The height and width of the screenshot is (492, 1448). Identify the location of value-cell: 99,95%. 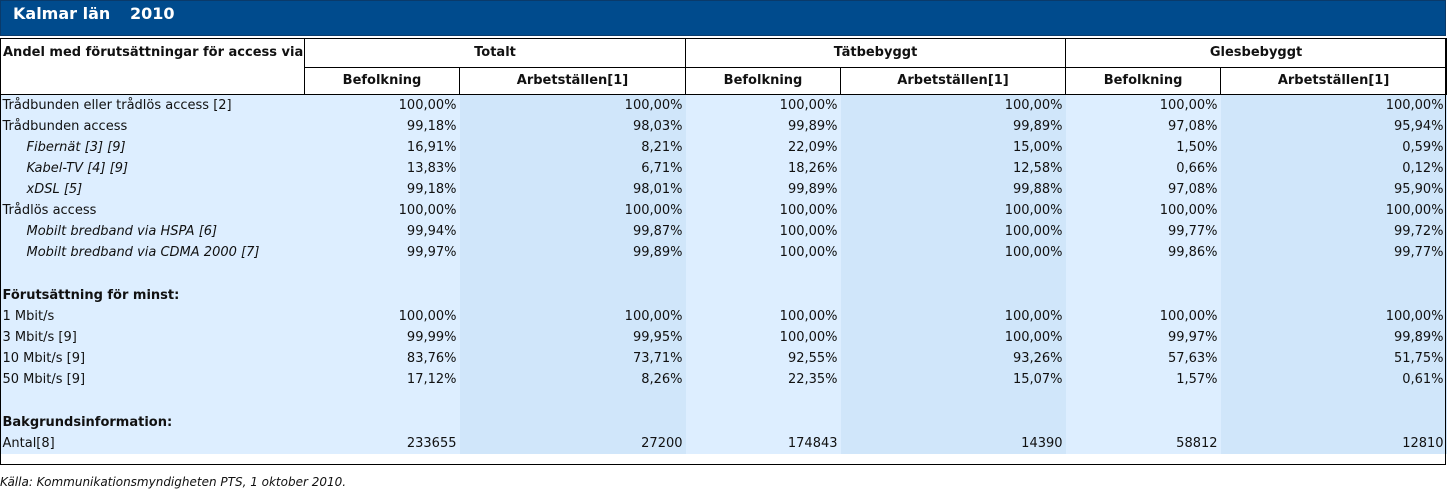
(572, 337).